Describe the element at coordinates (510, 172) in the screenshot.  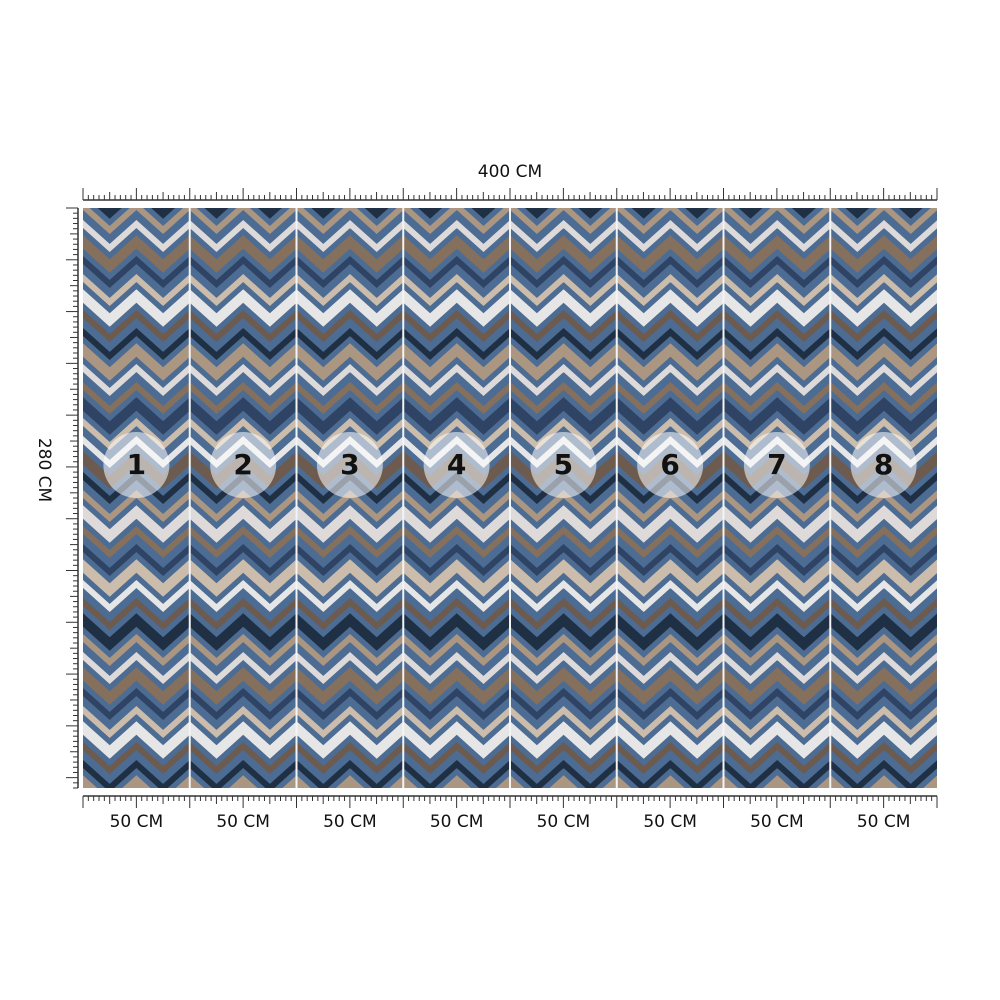
I see `width-label: 400 CM` at that location.